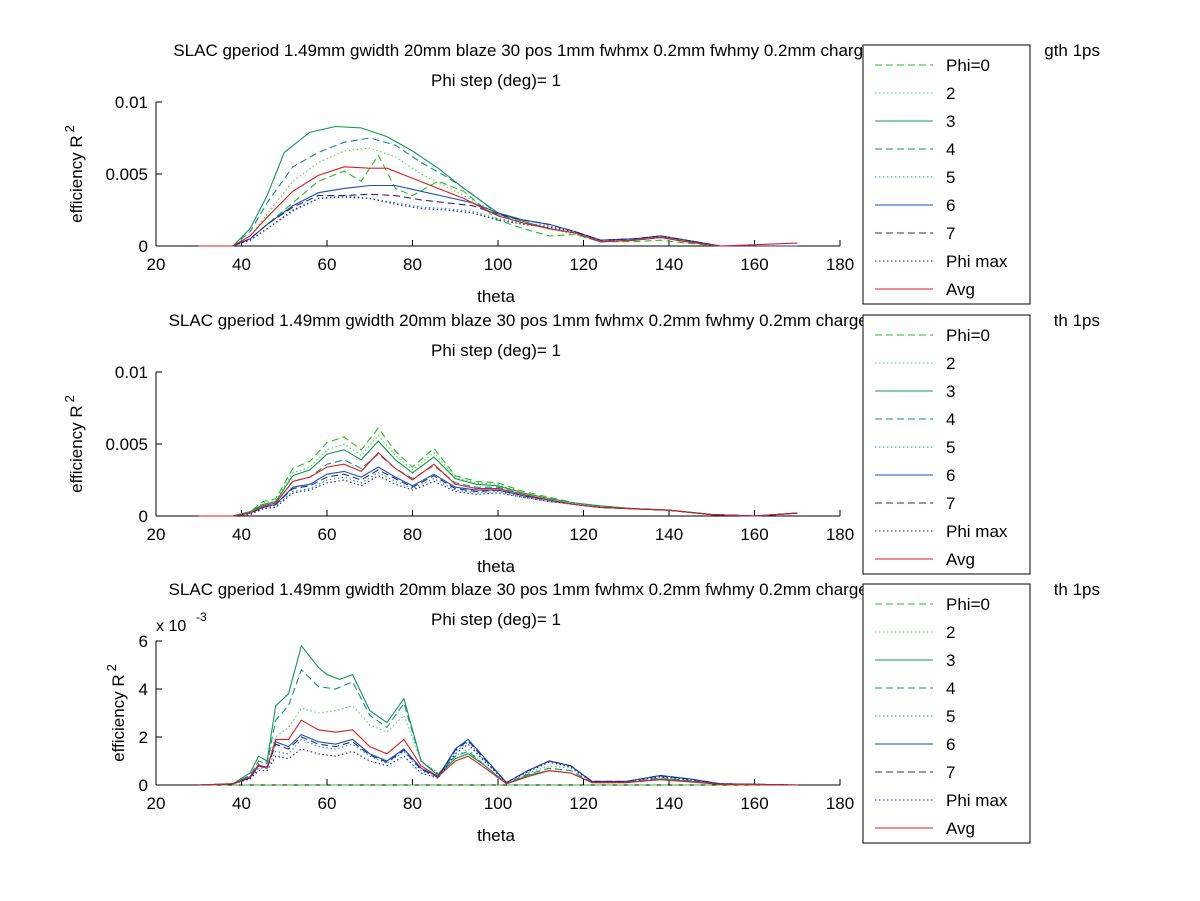 This screenshot has width=1200, height=901. I want to click on x-tick-label: 160, so click(754, 264).